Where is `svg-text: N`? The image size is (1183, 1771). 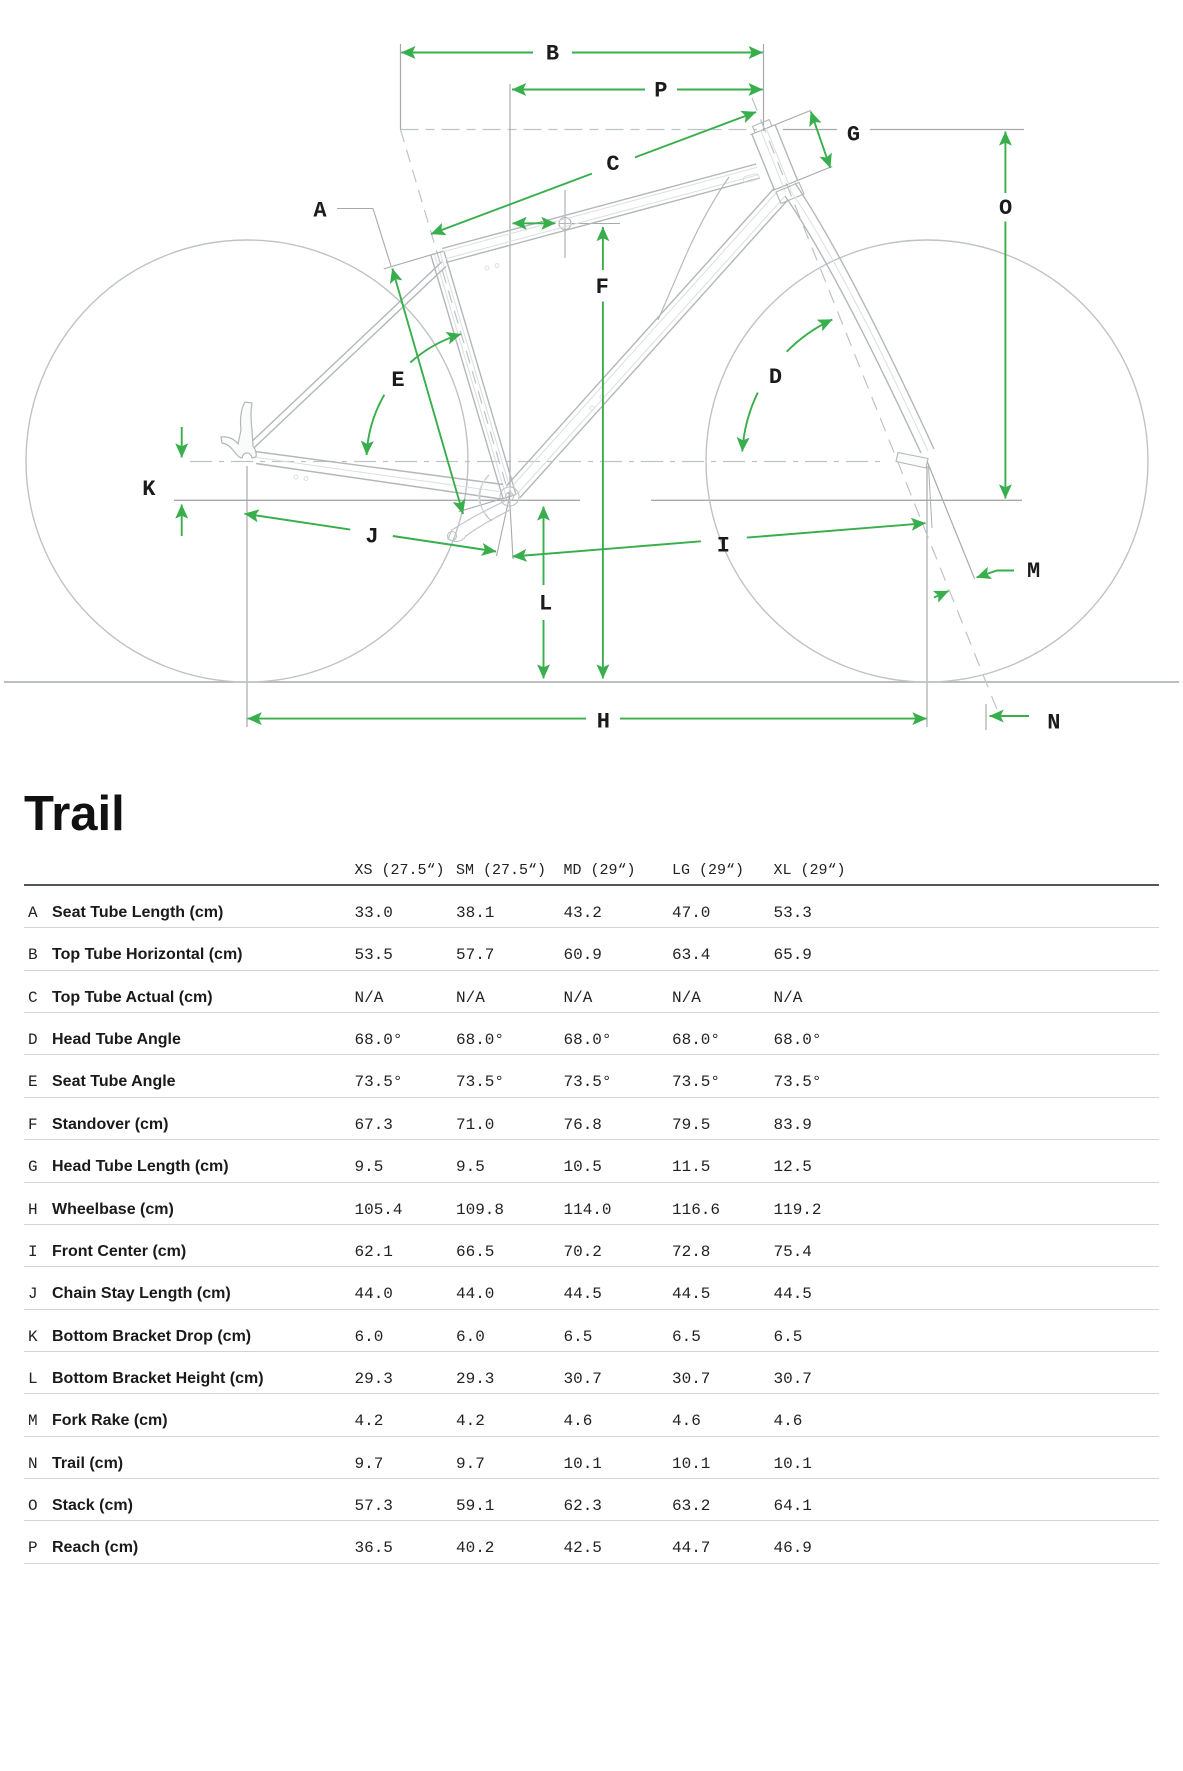 svg-text: N is located at coordinates (1053, 722).